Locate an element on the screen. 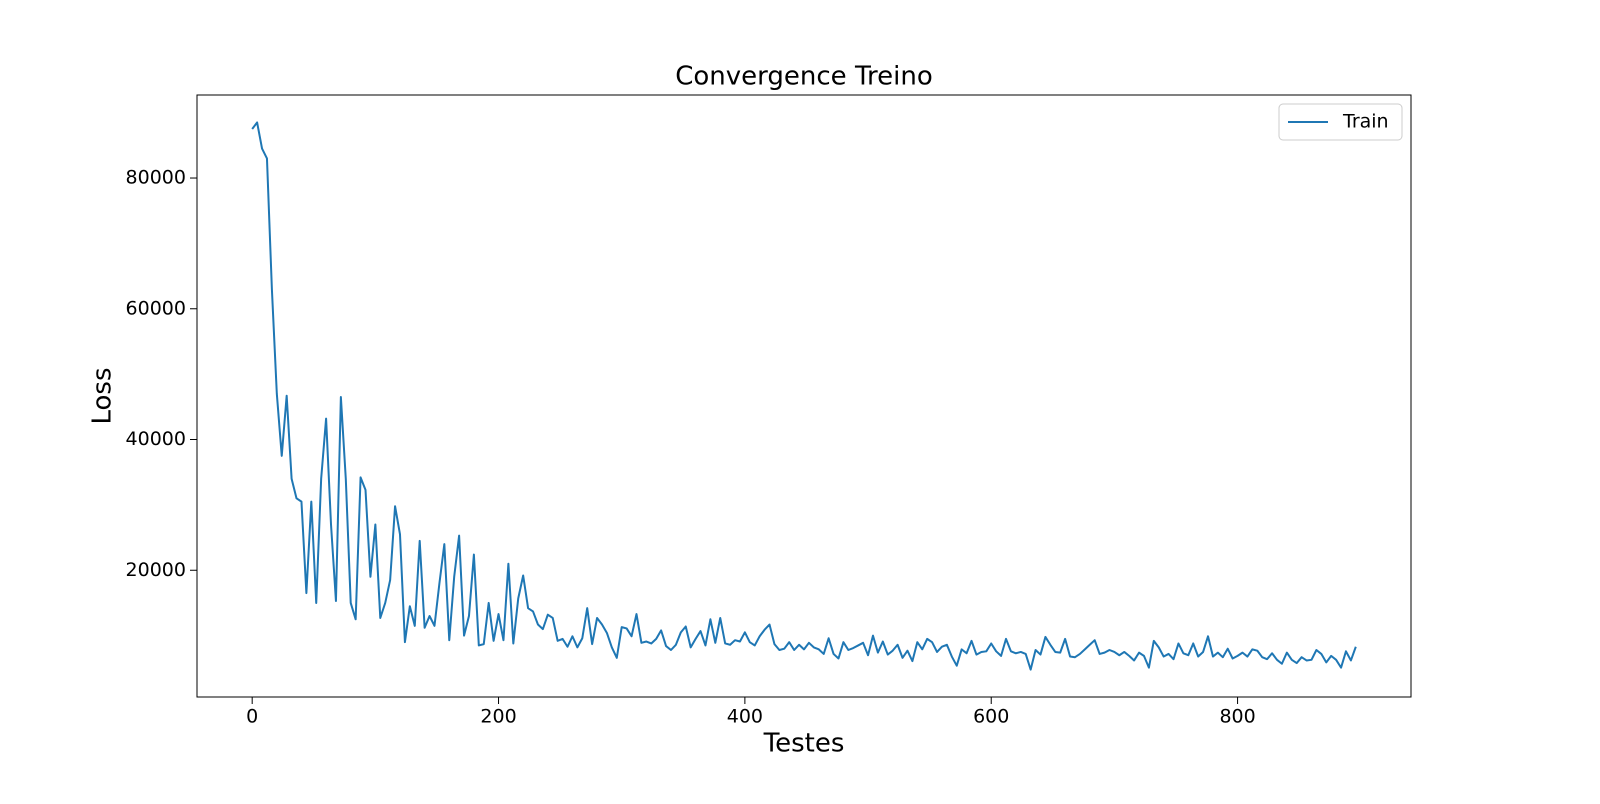 The height and width of the screenshot is (804, 1600). y-axis-label: Loss is located at coordinates (103, 395).